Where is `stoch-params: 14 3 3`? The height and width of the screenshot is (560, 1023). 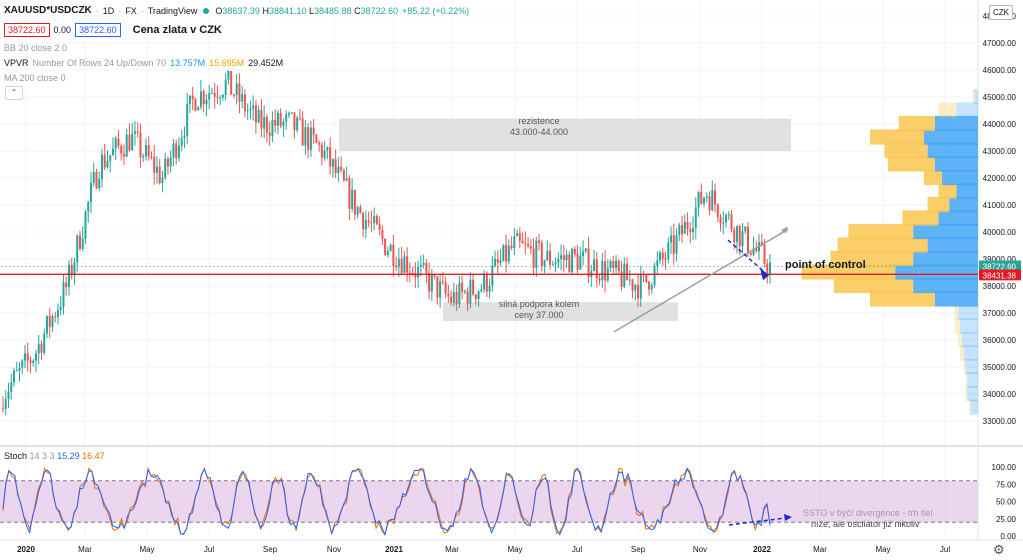
stoch-params: 14 3 3 is located at coordinates (42, 456).